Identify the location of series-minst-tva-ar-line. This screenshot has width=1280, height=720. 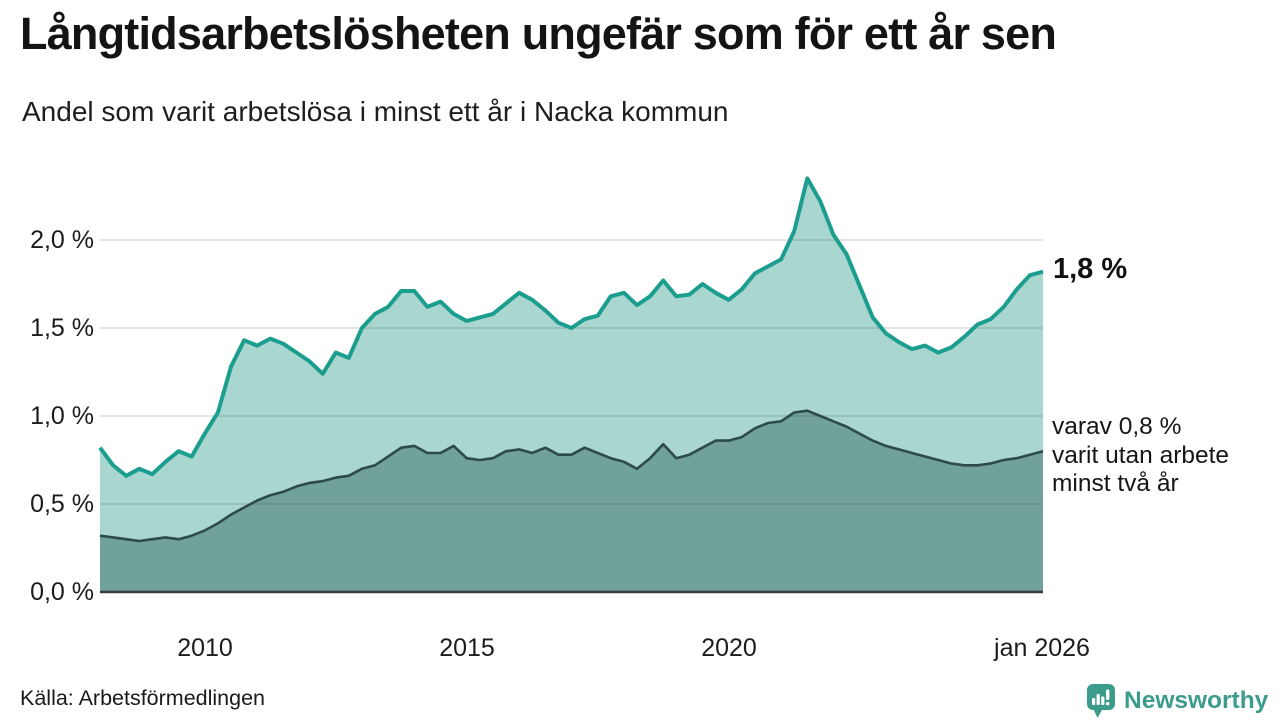
(571, 476).